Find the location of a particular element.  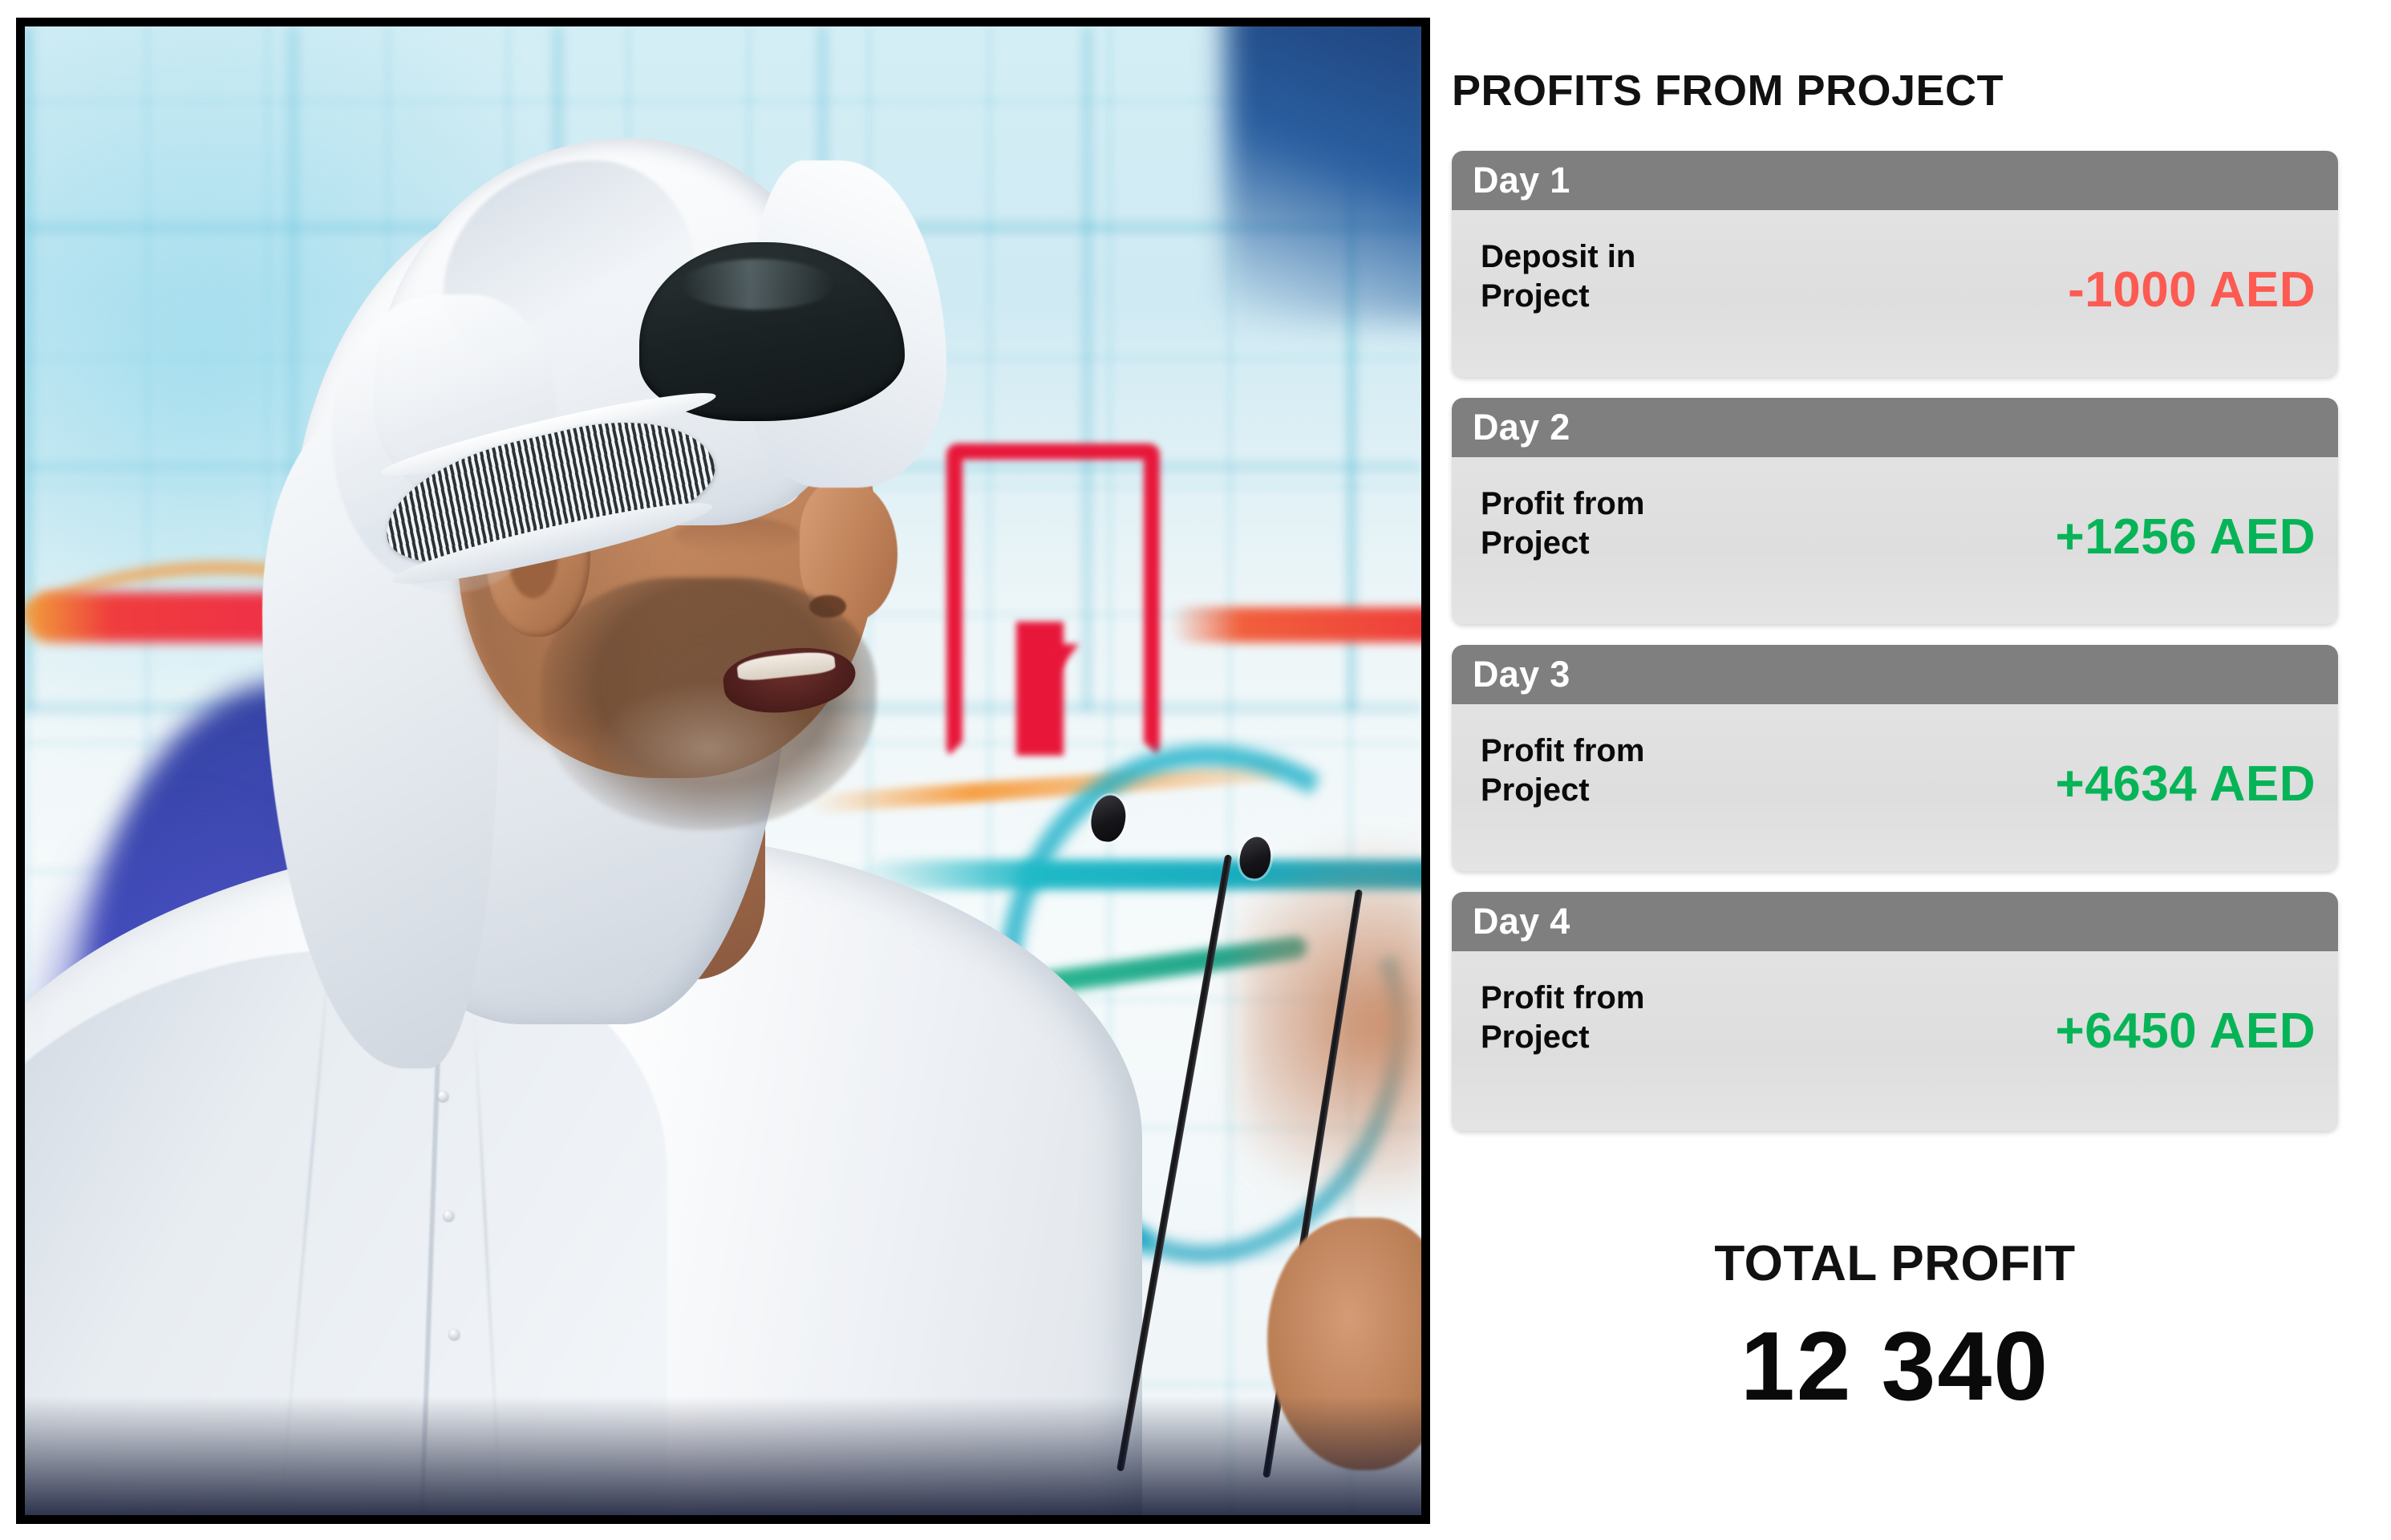

day-card-body: Deposit in Project -1000 AED is located at coordinates (1895, 293).